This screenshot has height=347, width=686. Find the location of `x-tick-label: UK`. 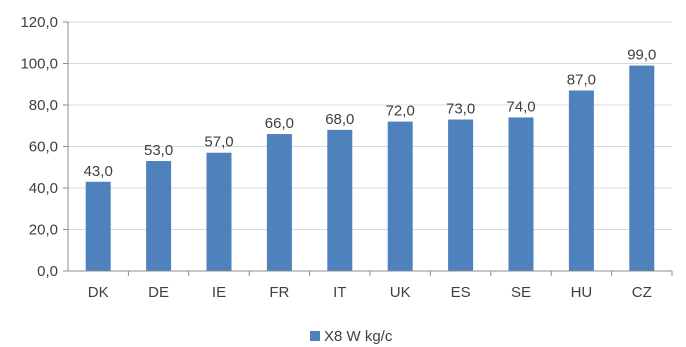

x-tick-label: UK is located at coordinates (400, 292).